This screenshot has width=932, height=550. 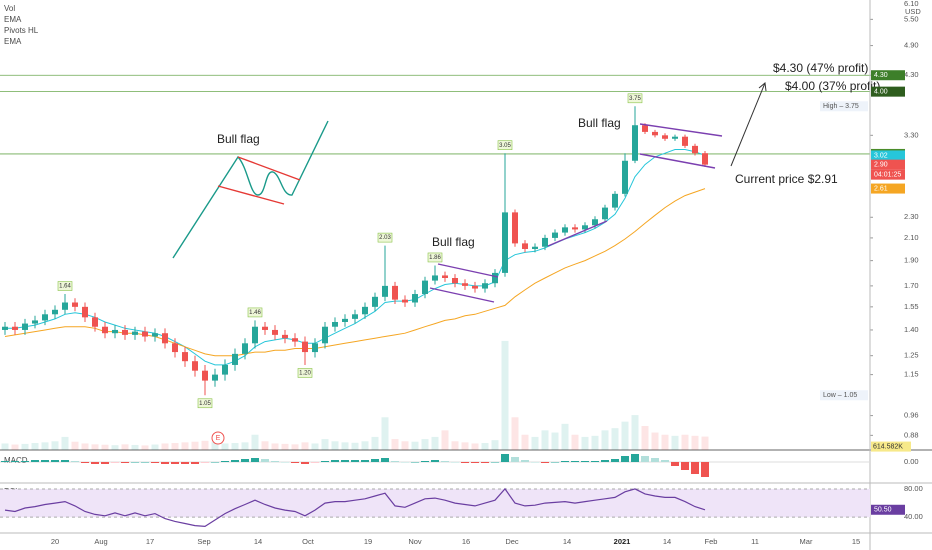 What do you see at coordinates (911, 74) in the screenshot?
I see `y-tick-label: 4.30` at bounding box center [911, 74].